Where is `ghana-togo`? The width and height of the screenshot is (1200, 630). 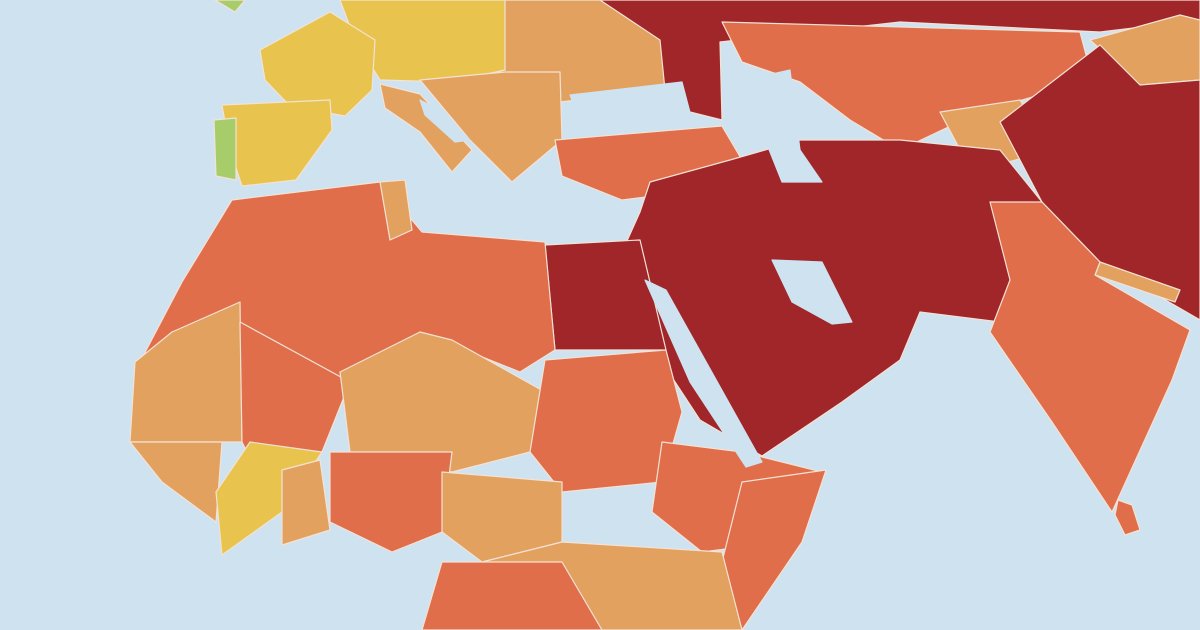
ghana-togo is located at coordinates (306, 502).